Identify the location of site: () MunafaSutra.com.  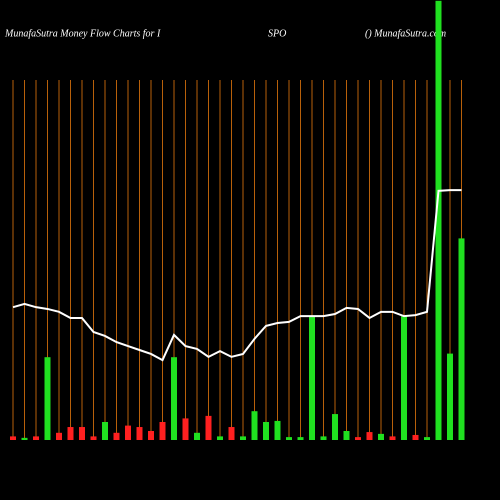
(405, 33).